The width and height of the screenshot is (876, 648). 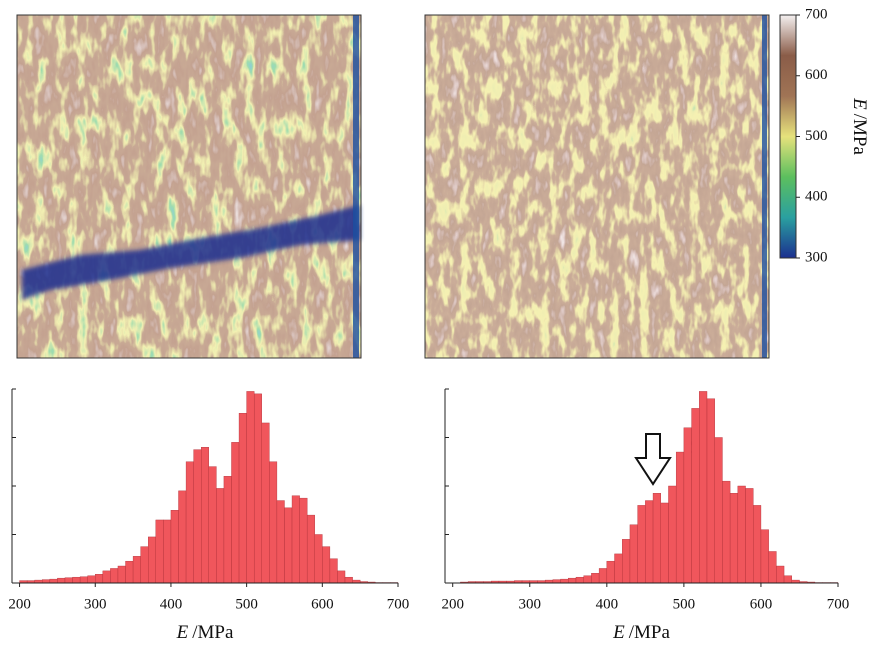 What do you see at coordinates (816, 75) in the screenshot?
I see `colorbar-tick-label: 600` at bounding box center [816, 75].